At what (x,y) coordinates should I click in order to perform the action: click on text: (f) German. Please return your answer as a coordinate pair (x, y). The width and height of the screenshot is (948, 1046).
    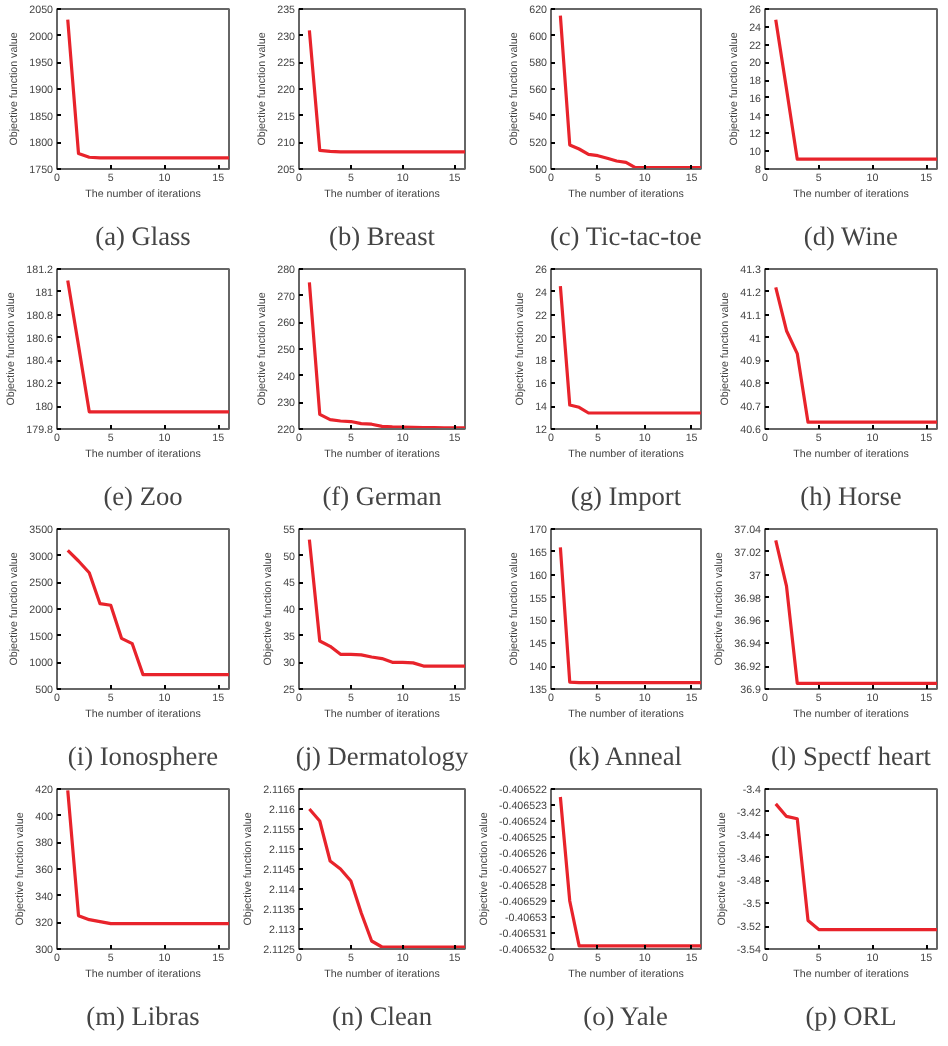
    Looking at the image, I should click on (382, 496).